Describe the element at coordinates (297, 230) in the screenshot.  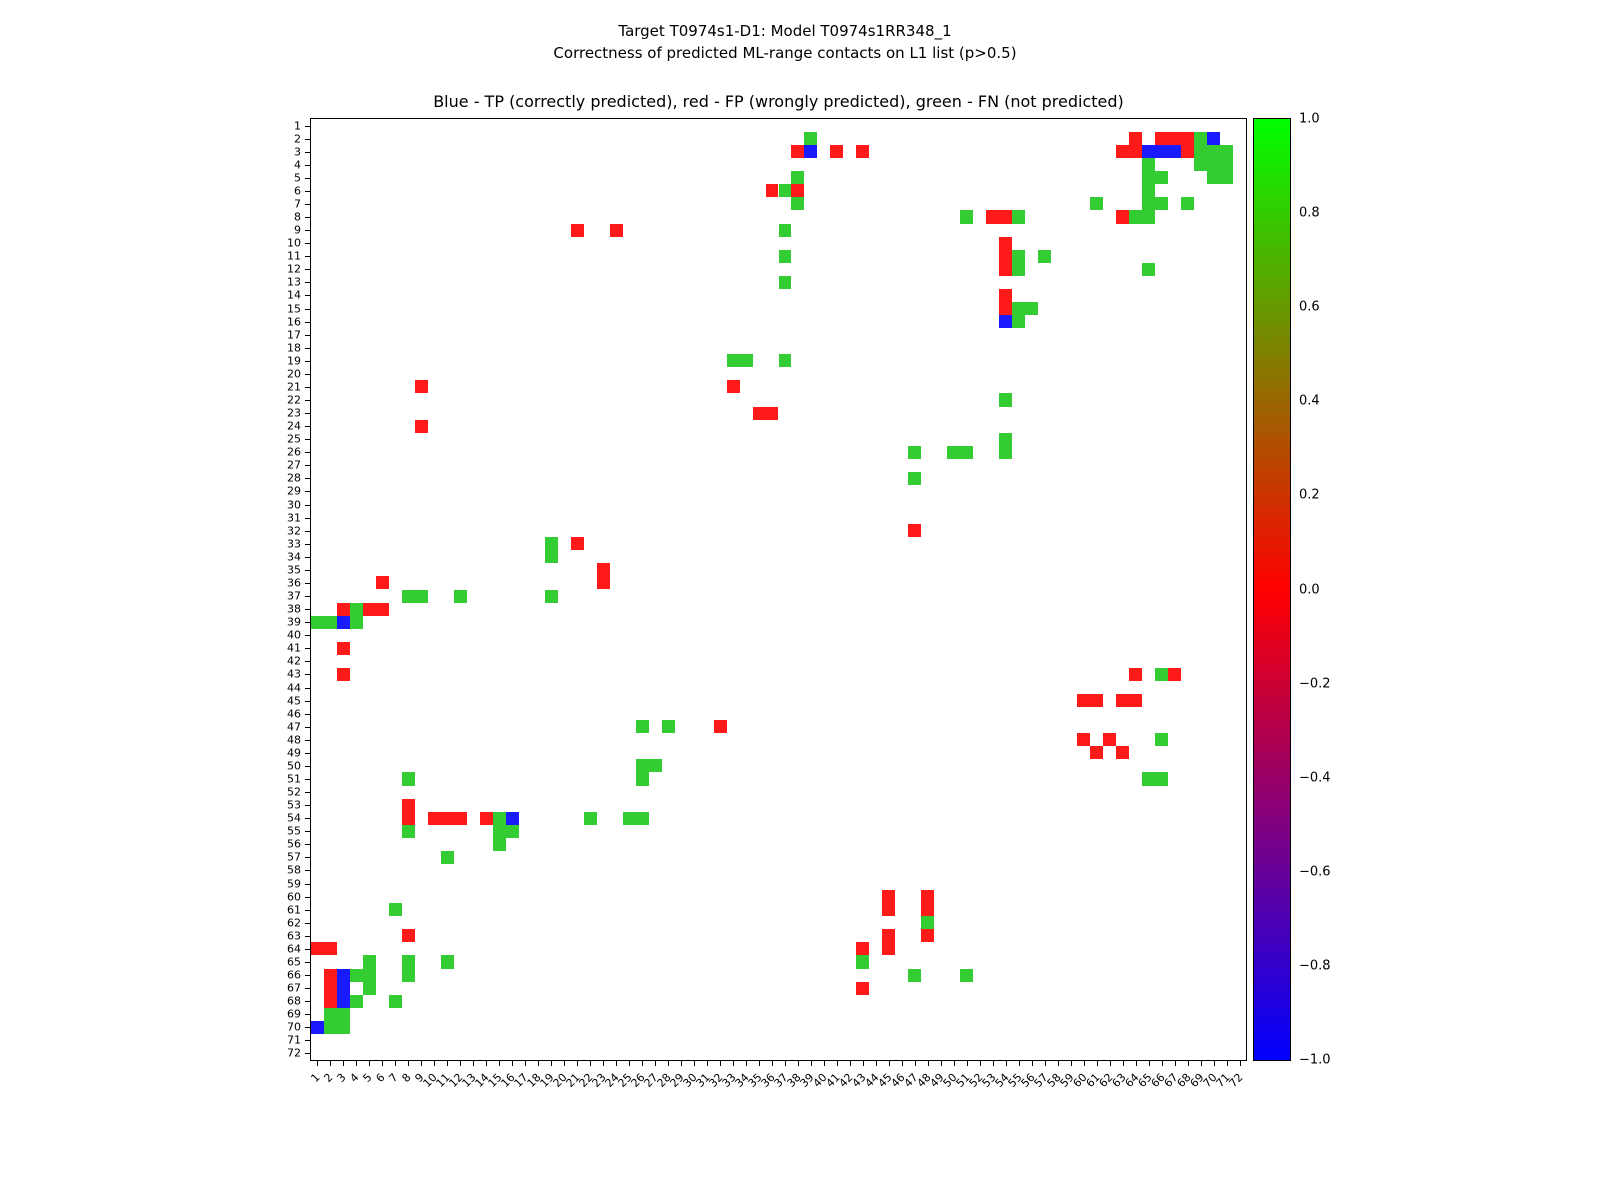
I see `y-tick-label: 9` at that location.